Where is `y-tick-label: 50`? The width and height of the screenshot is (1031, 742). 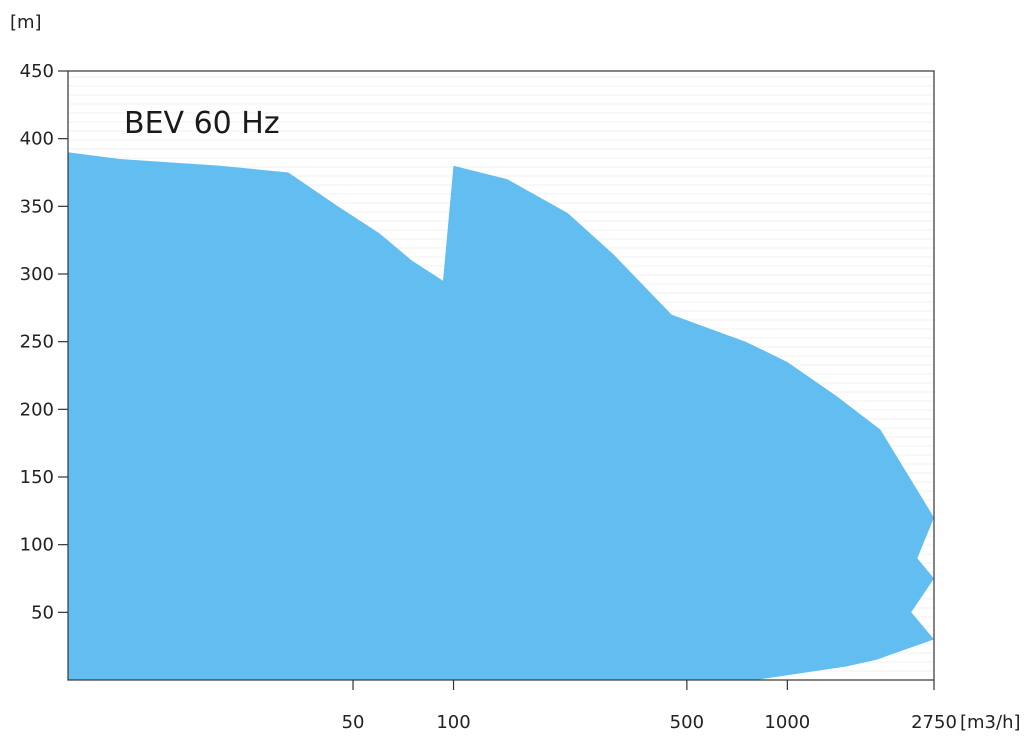 y-tick-label: 50 is located at coordinates (42, 612).